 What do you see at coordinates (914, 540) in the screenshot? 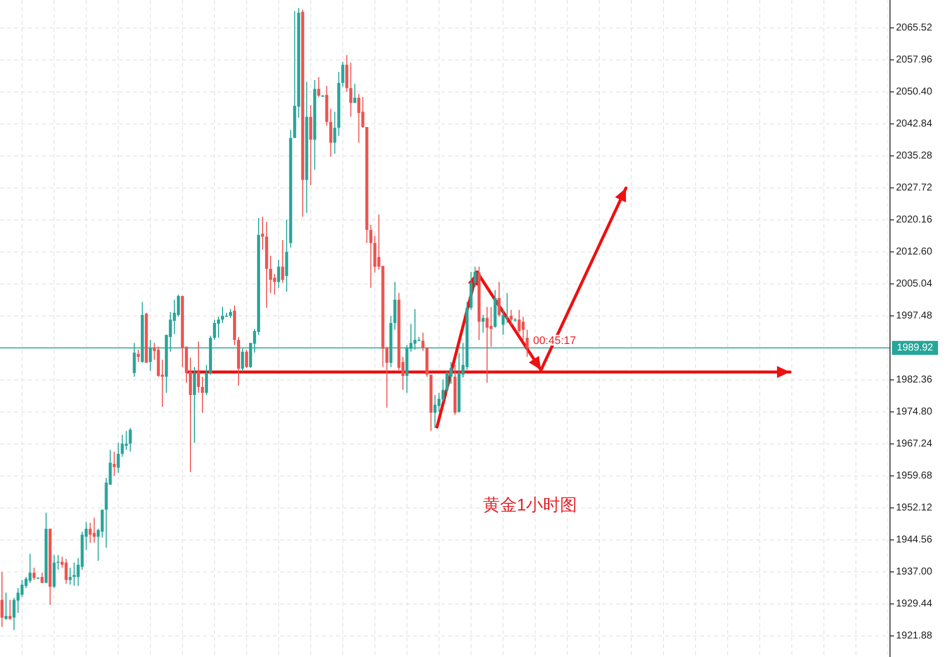
I see `y-tick-label: 1944.56` at bounding box center [914, 540].